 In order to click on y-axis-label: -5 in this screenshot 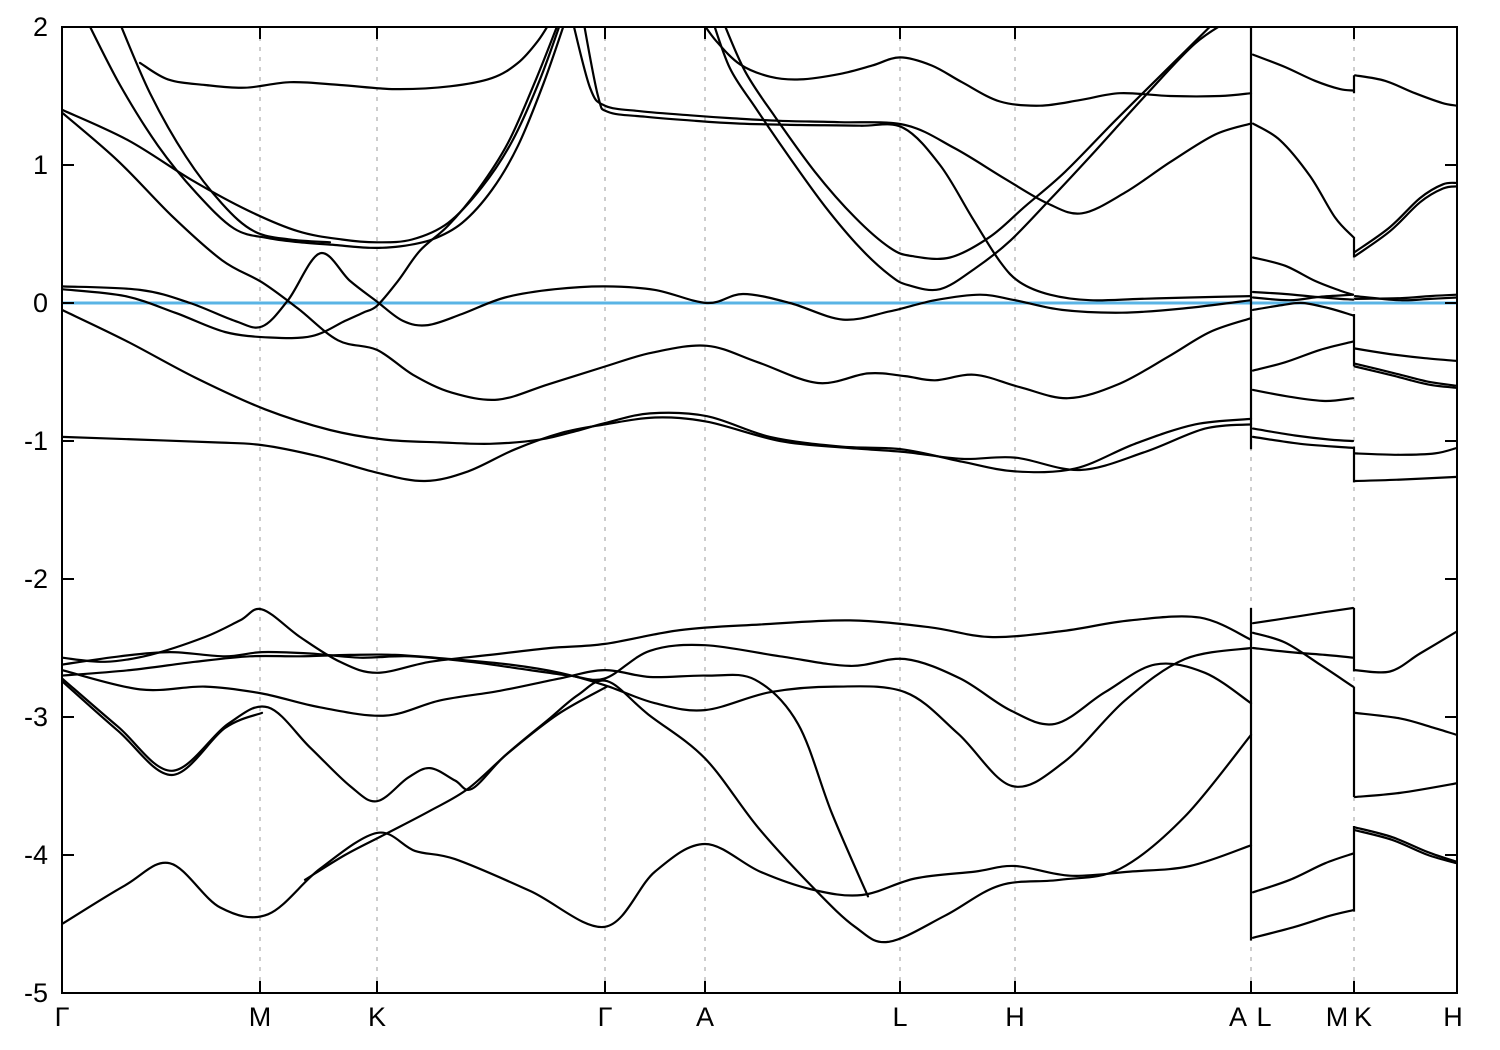, I will do `click(36, 993)`.